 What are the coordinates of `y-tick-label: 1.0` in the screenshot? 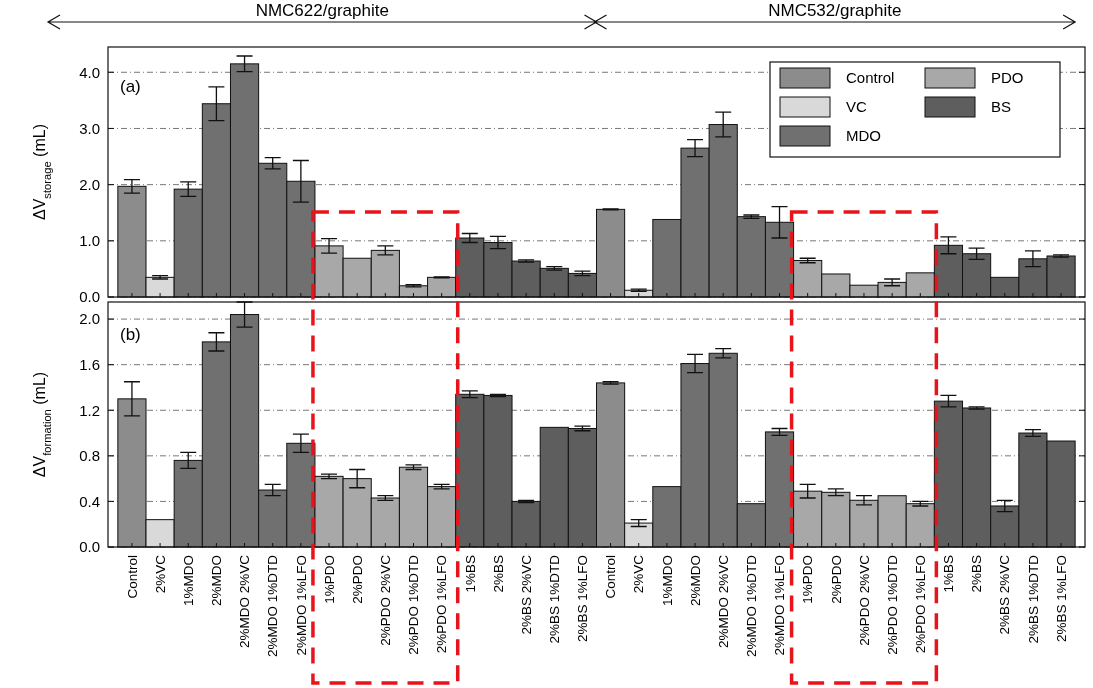 It's located at (89, 241).